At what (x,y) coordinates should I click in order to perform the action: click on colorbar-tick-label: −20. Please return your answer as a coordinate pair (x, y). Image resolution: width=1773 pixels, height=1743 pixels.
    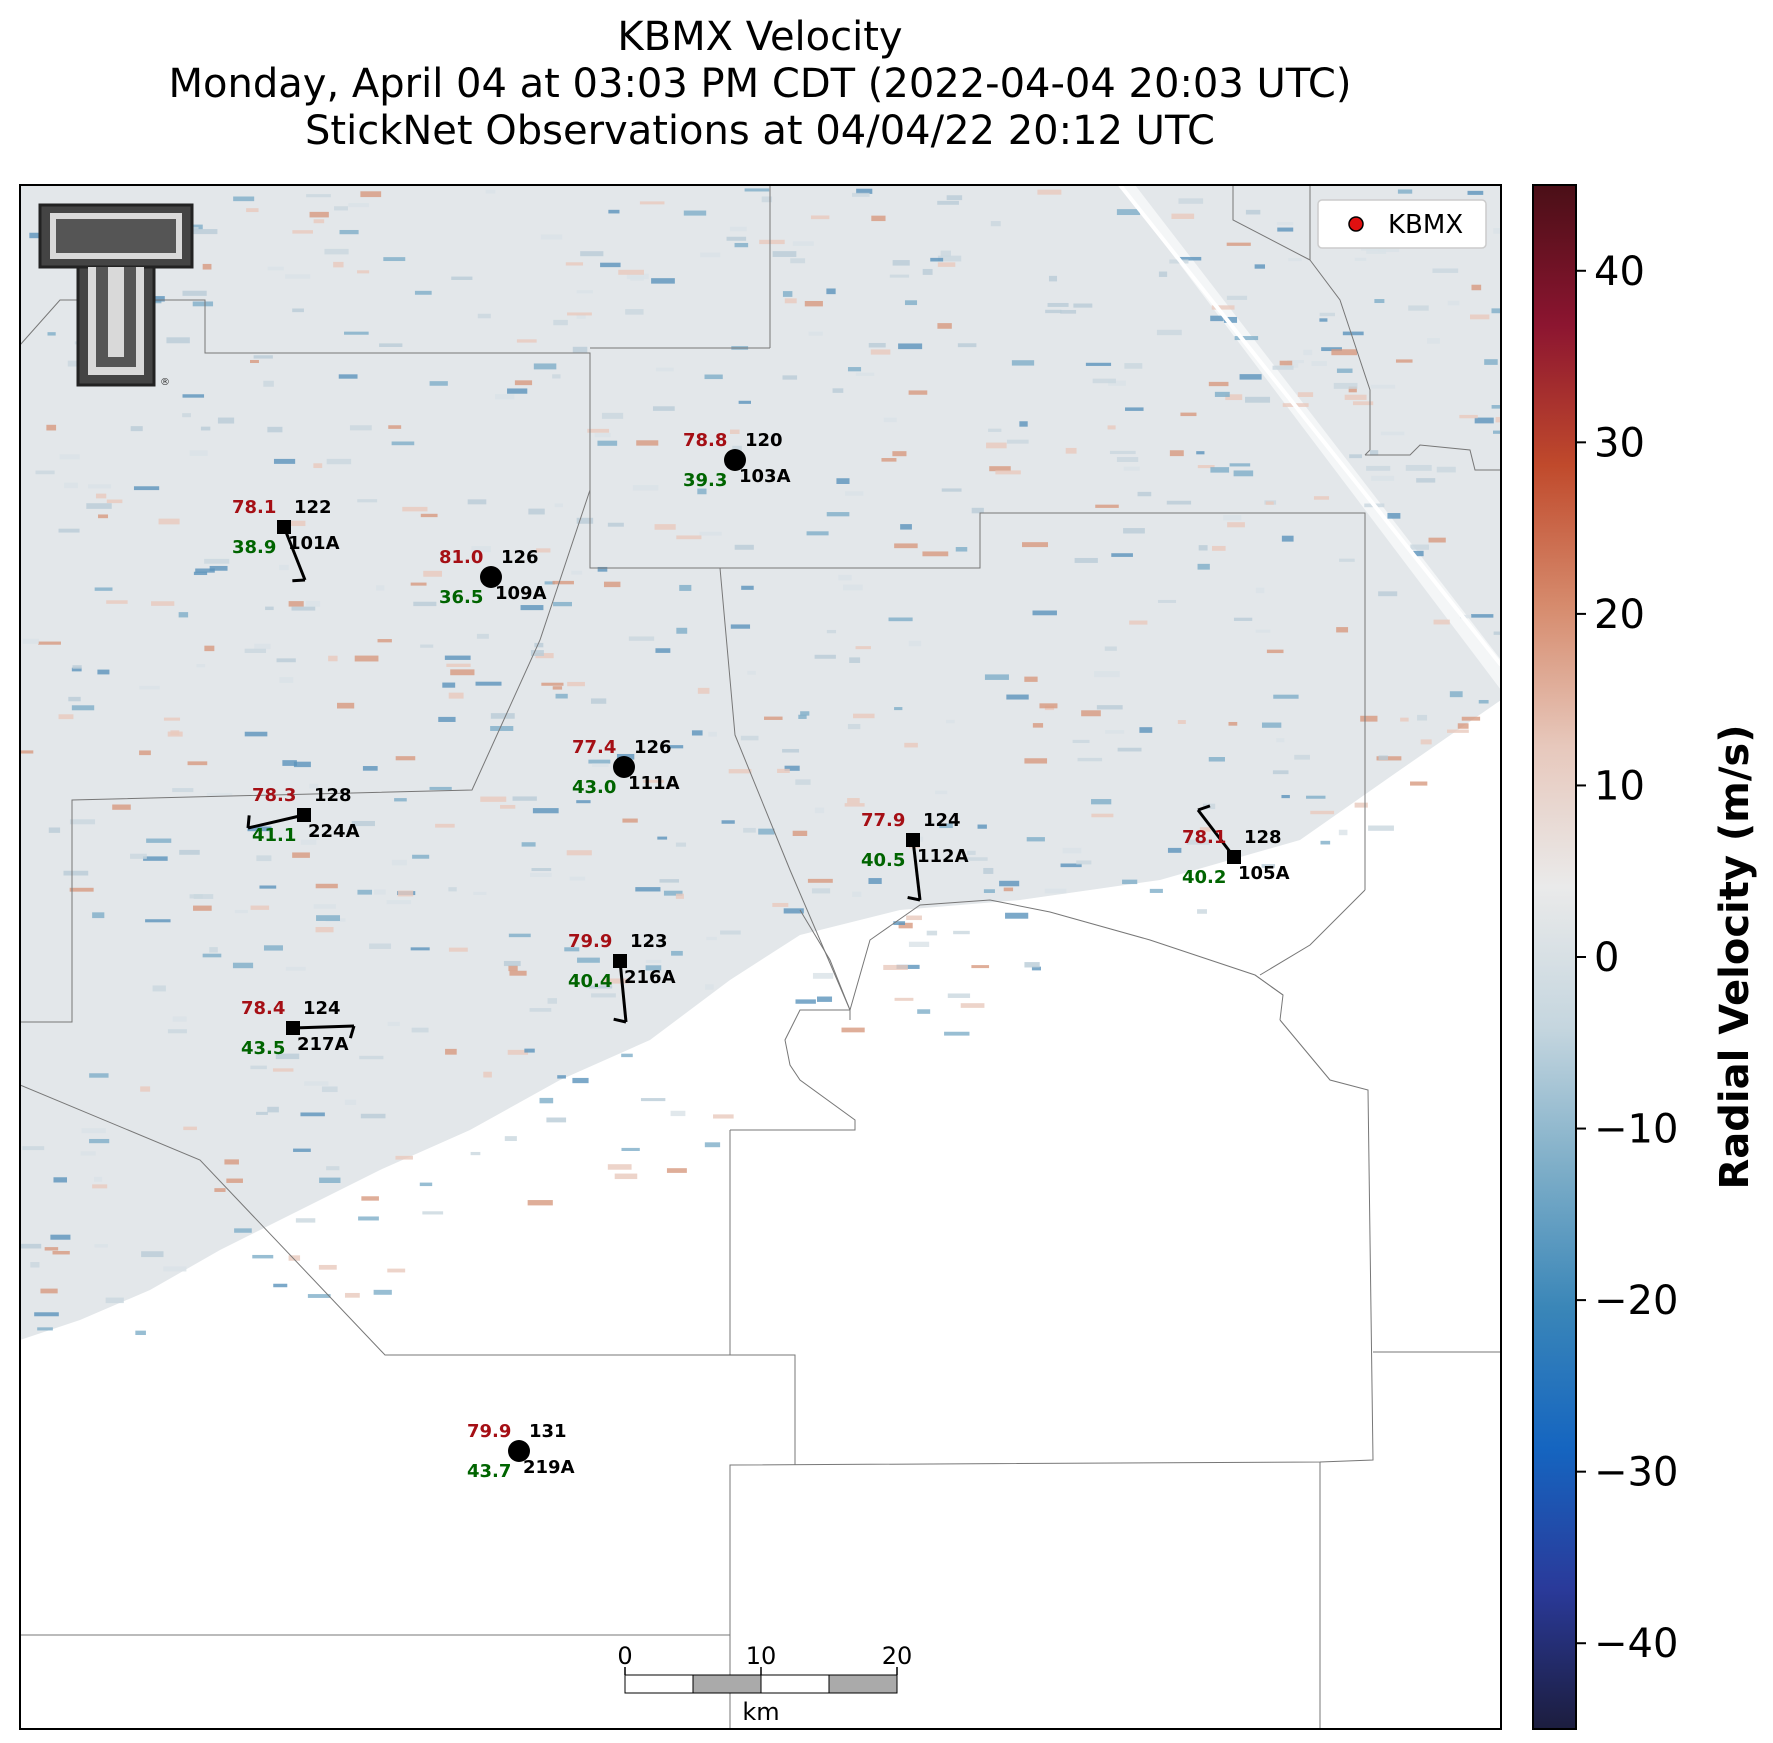
    Looking at the image, I should click on (1636, 1301).